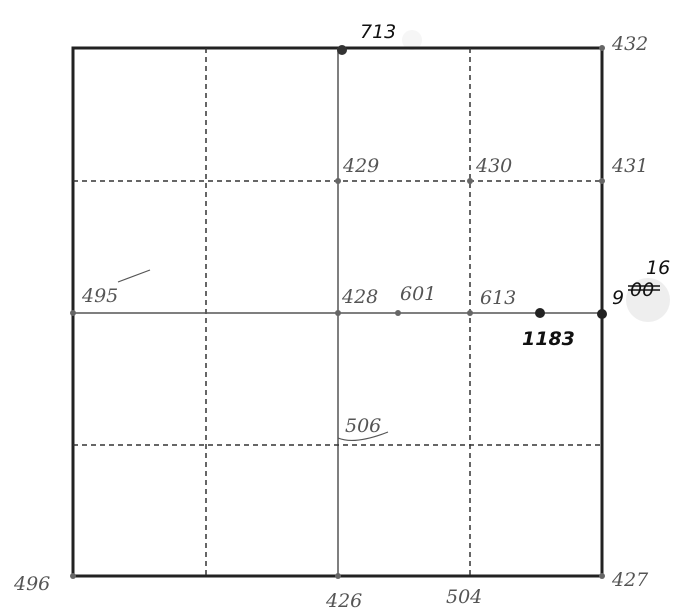 This screenshot has width=693, height=611. Describe the element at coordinates (618, 298) in the screenshot. I see `label-9: 9` at that location.